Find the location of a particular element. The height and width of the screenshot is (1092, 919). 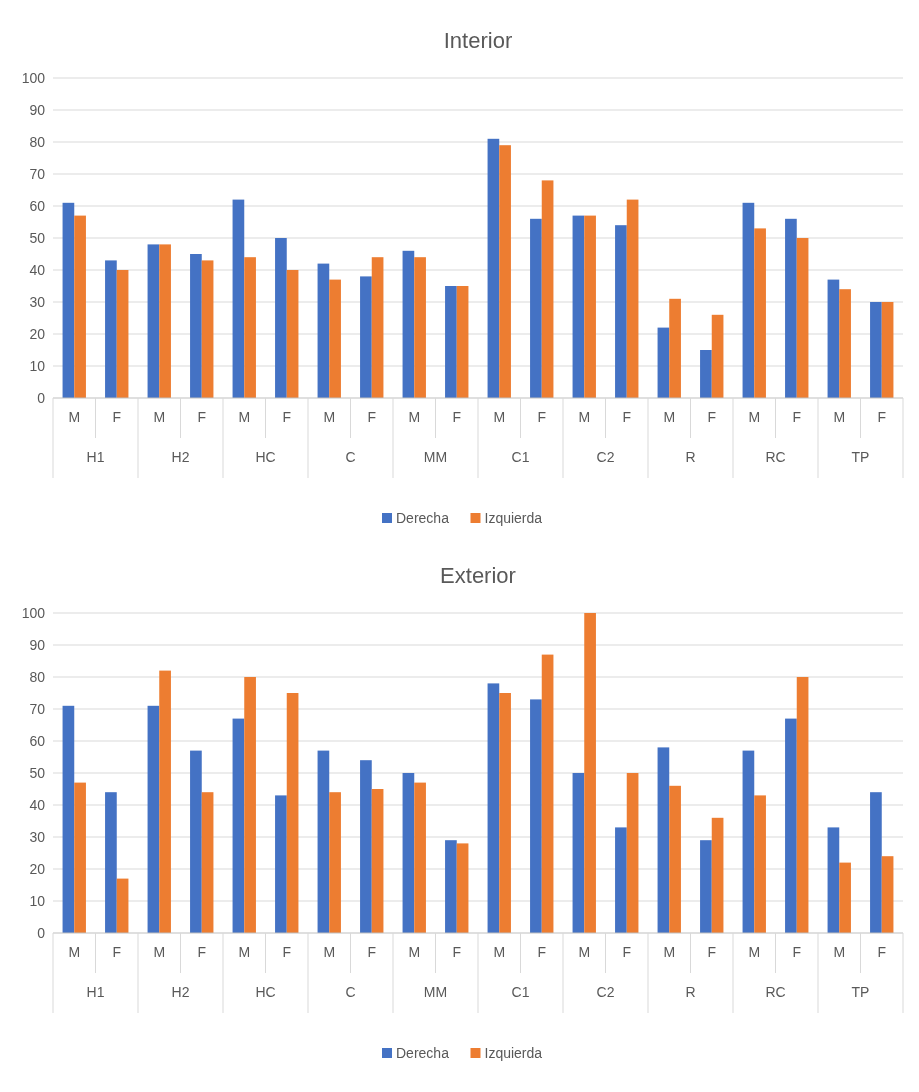

chart-title: Exterior is located at coordinates (478, 575).